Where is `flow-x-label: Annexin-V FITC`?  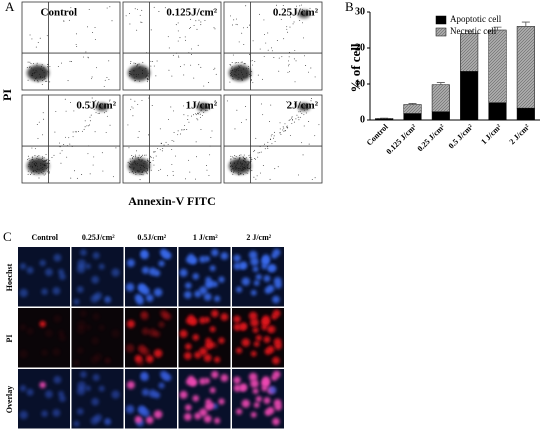
flow-x-label: Annexin-V FITC is located at coordinates (171, 201).